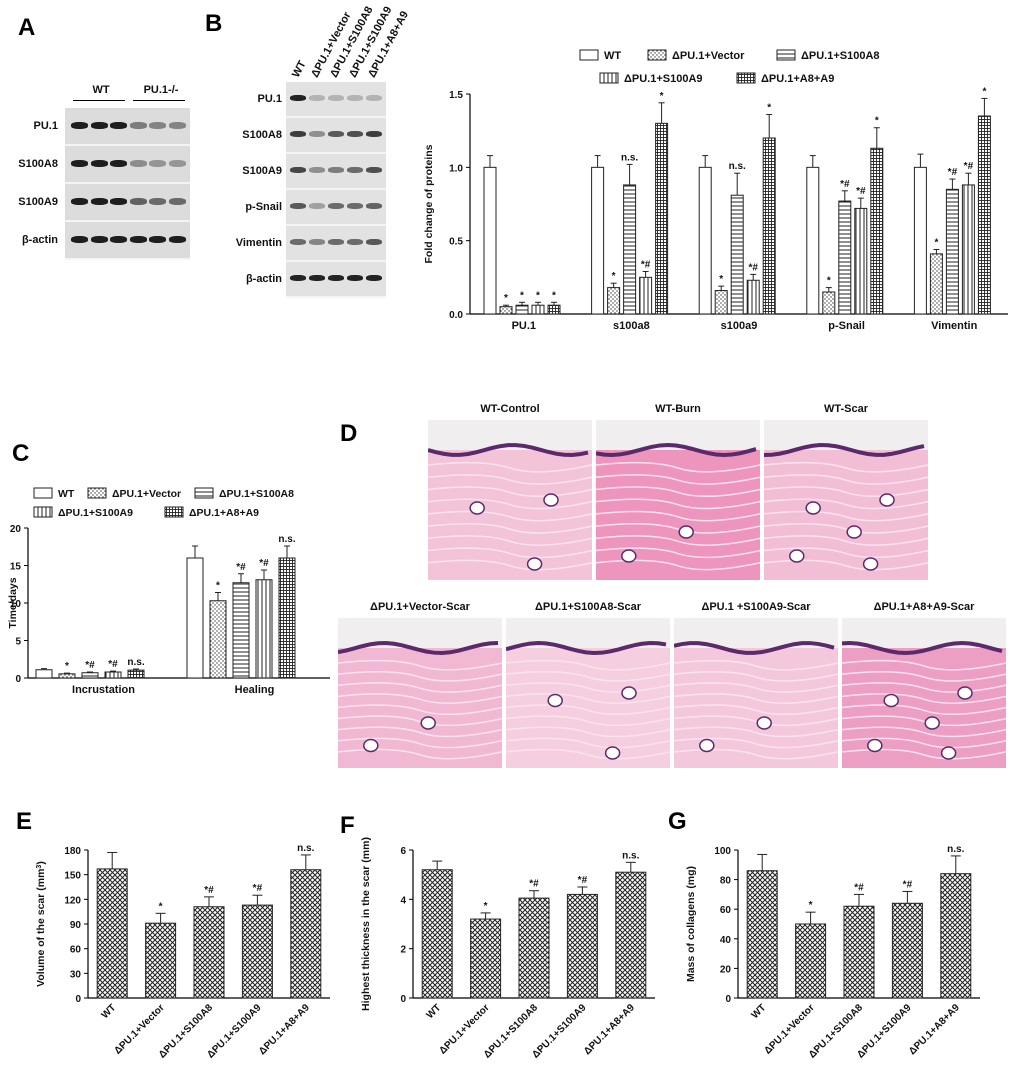 This screenshot has width=1020, height=1083. Describe the element at coordinates (72, 900) in the screenshot. I see `y-tick-label: 120` at that location.